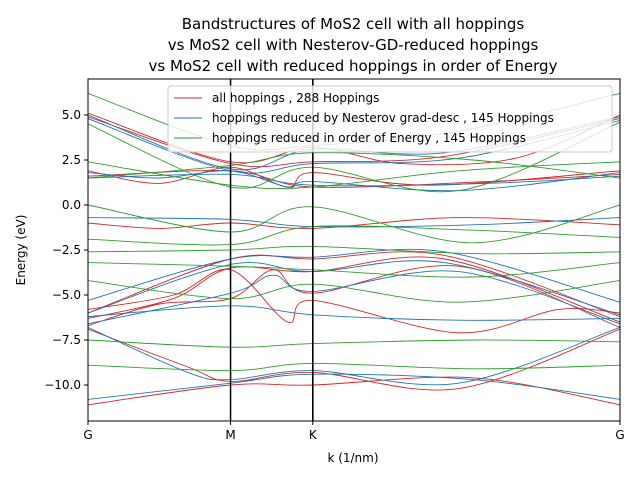 This screenshot has height=480, width=640. I want to click on y-tick-label: 5.0, so click(71, 115).